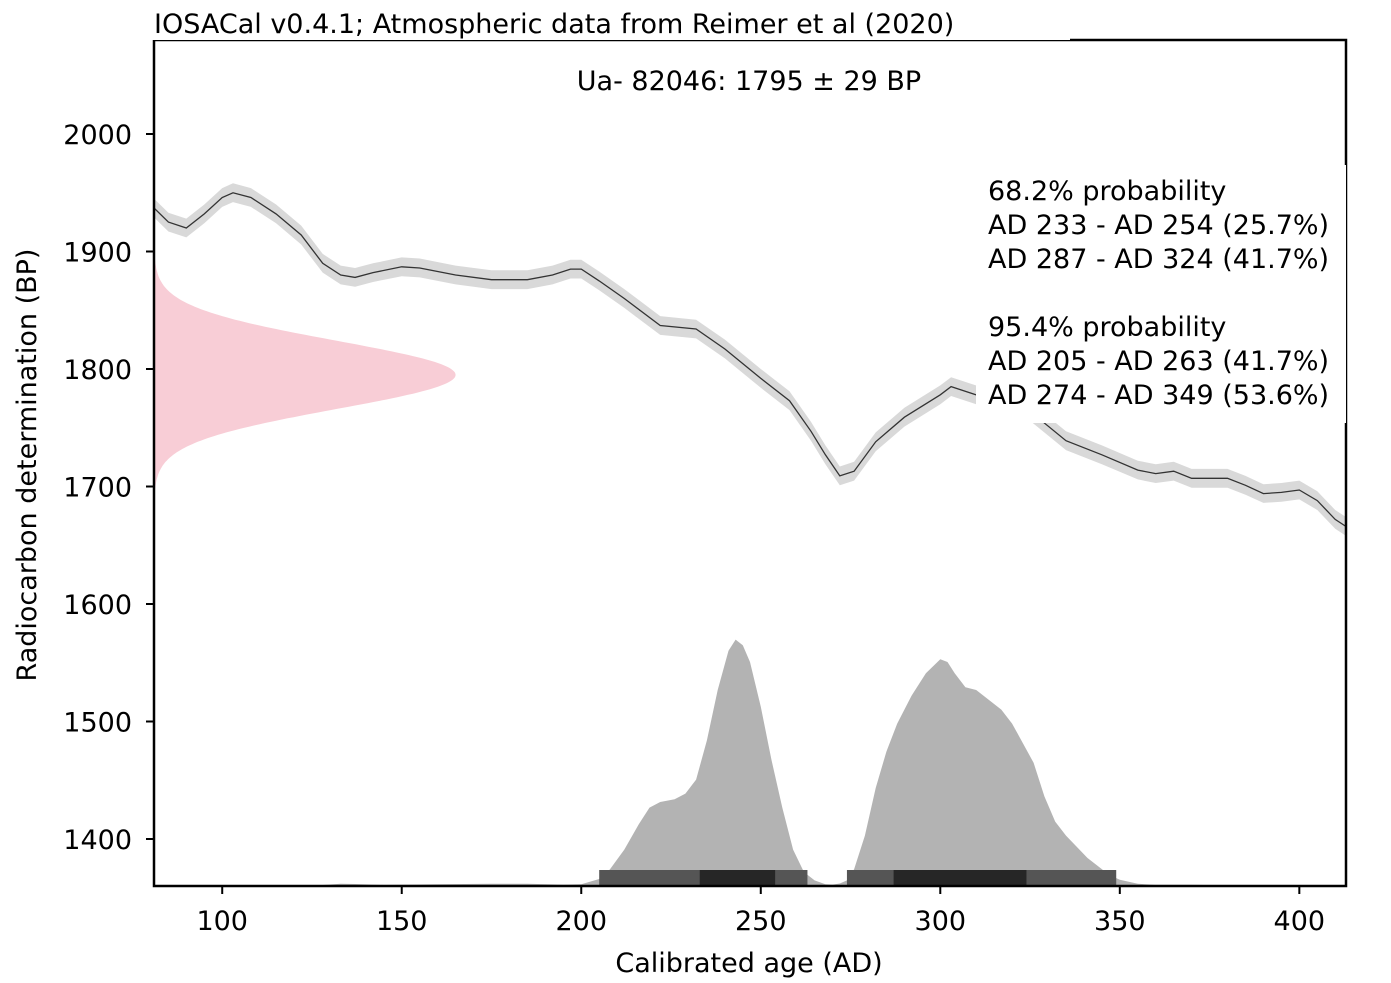 The width and height of the screenshot is (1391, 983). What do you see at coordinates (97, 135) in the screenshot?
I see `y-tick-label: 2000` at bounding box center [97, 135].